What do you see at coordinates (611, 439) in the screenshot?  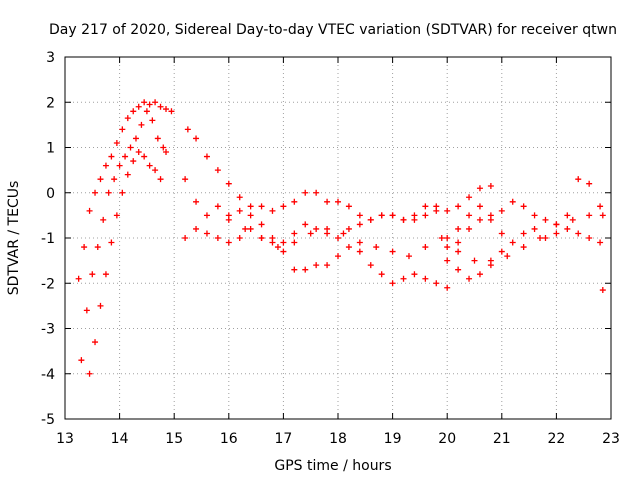 I see `x-tick-label: 23` at bounding box center [611, 439].